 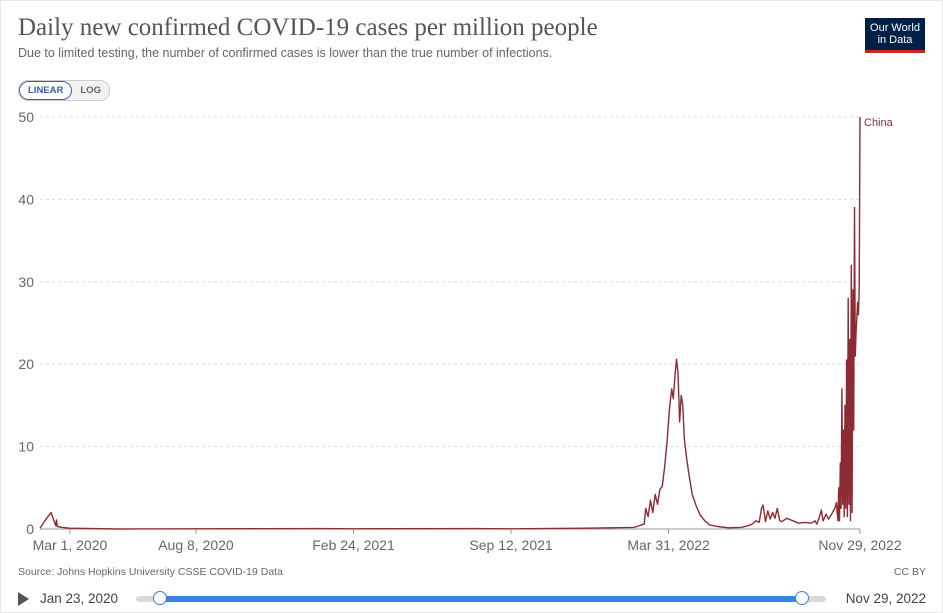 I want to click on timeline-start-handle, so click(x=160, y=598).